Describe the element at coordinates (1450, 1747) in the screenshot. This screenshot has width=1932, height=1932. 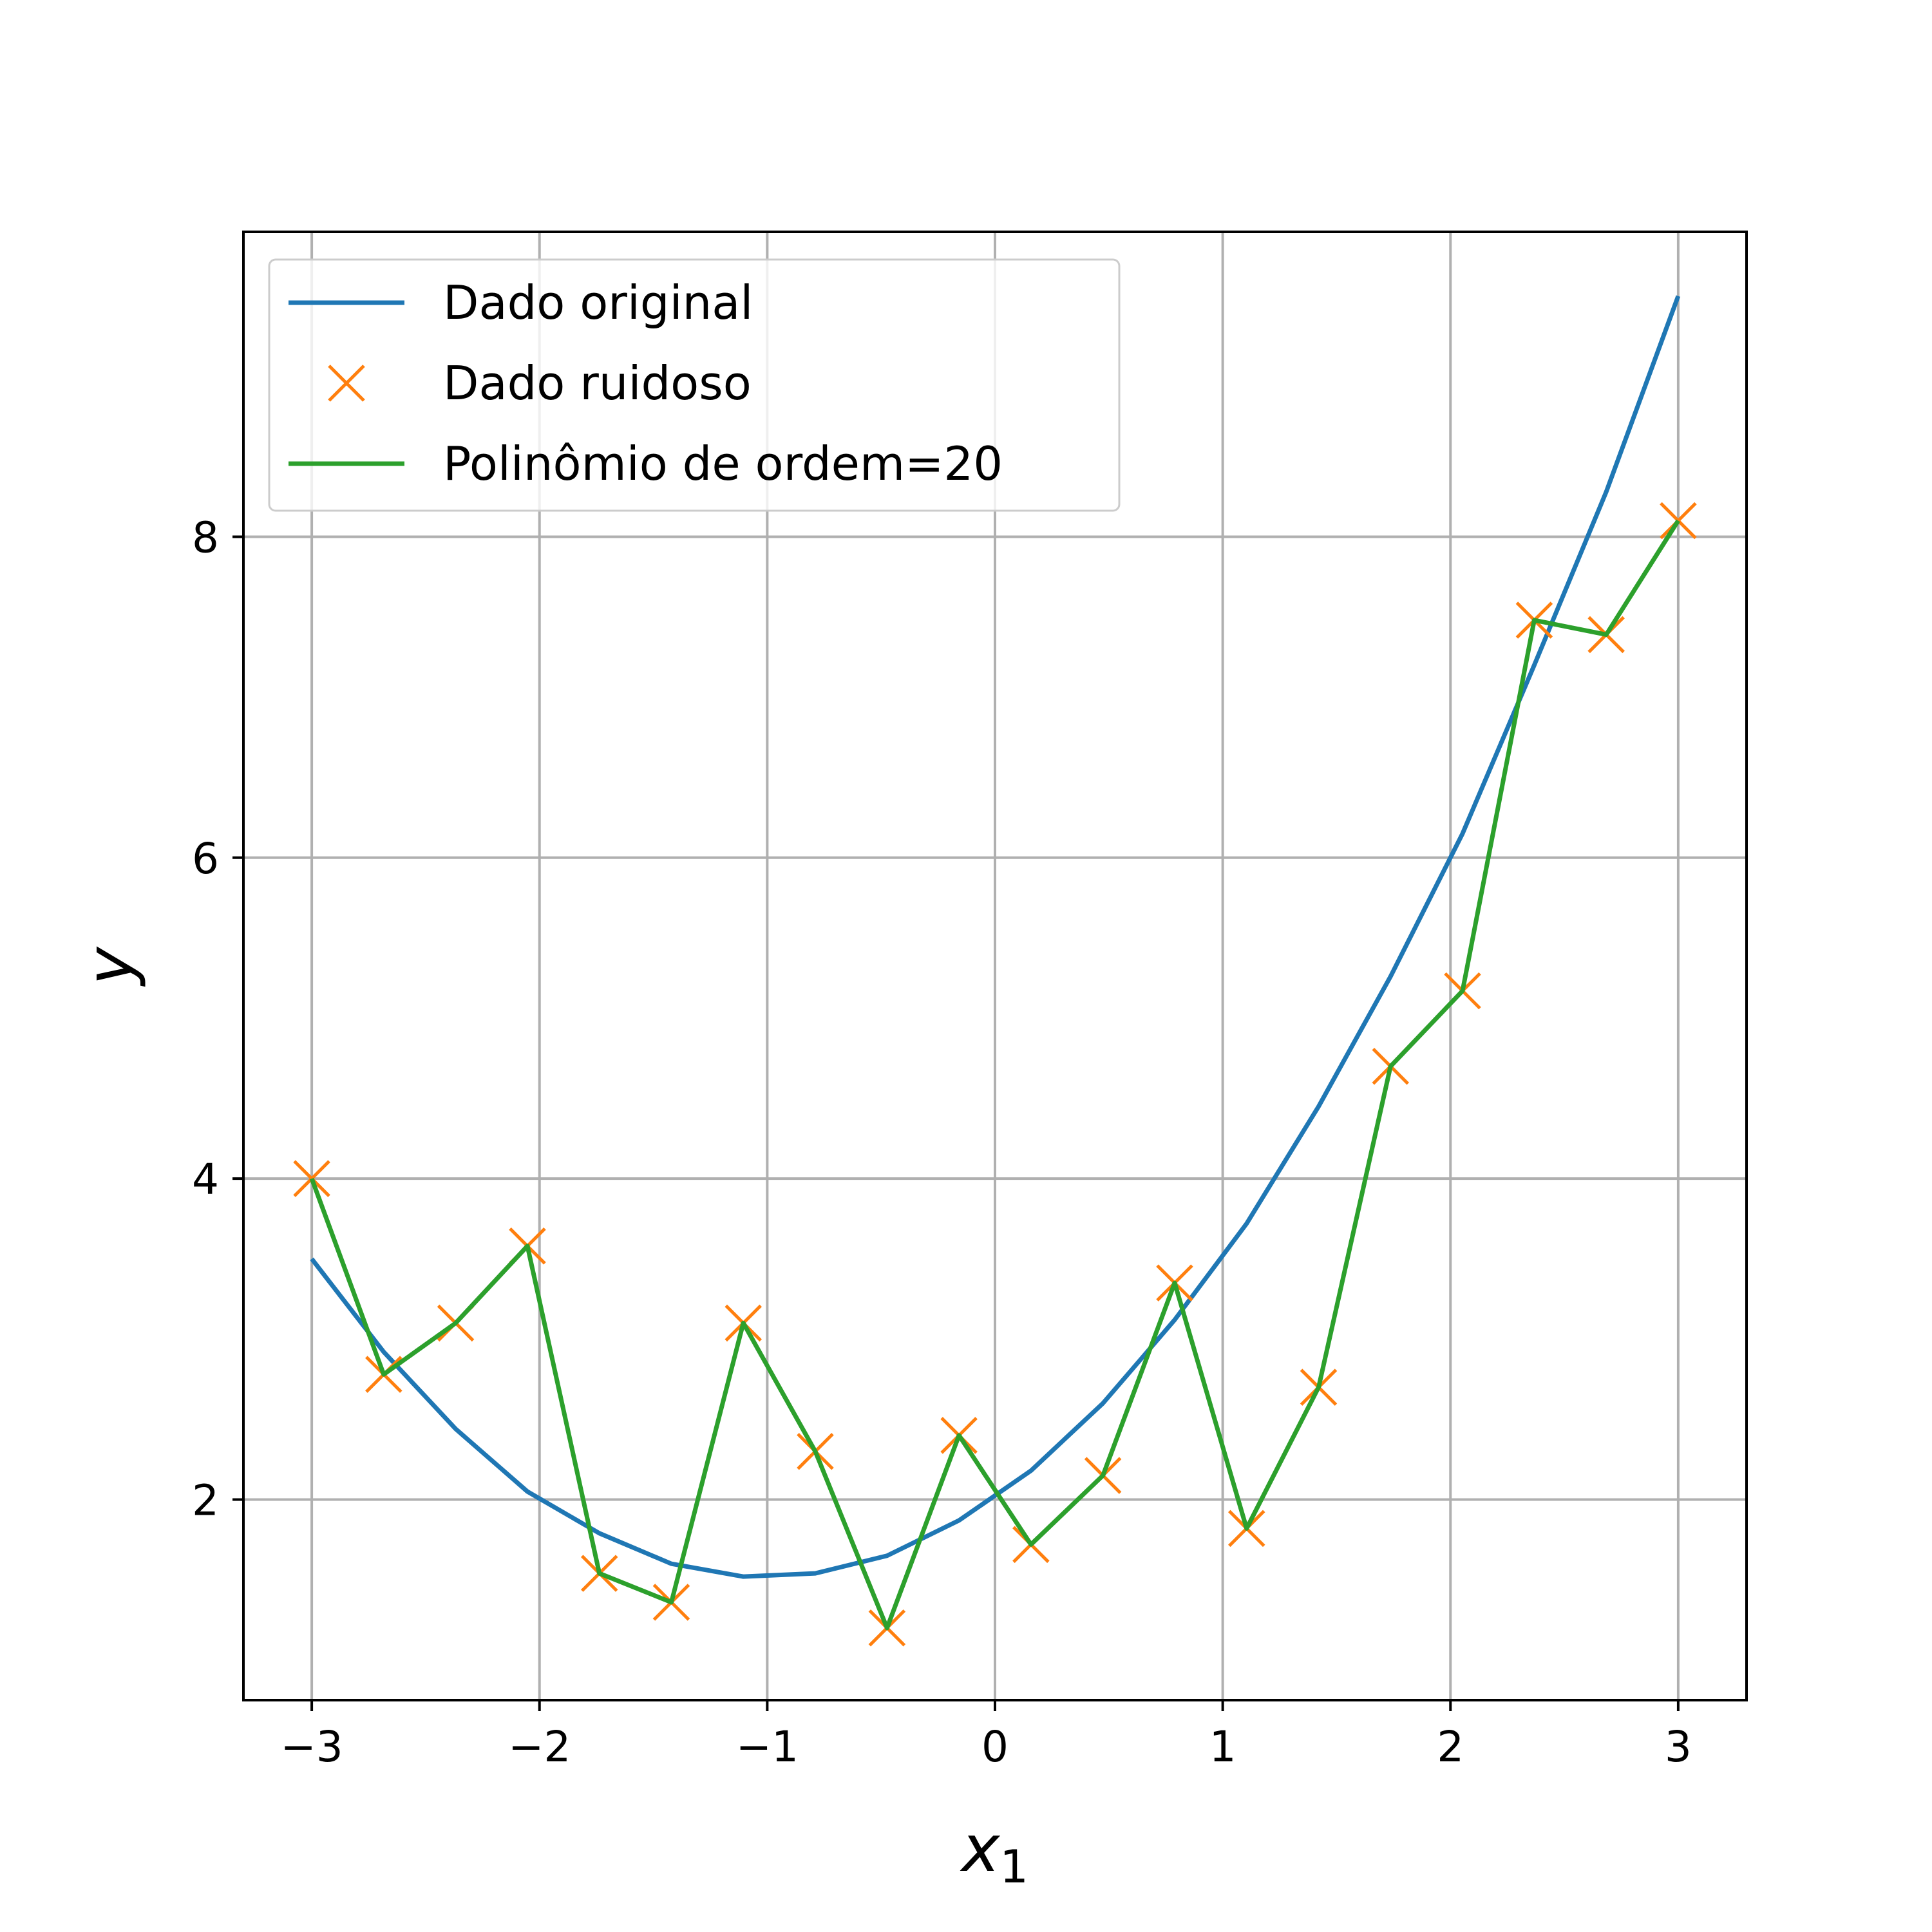
I see `x-tick-label: 2` at that location.